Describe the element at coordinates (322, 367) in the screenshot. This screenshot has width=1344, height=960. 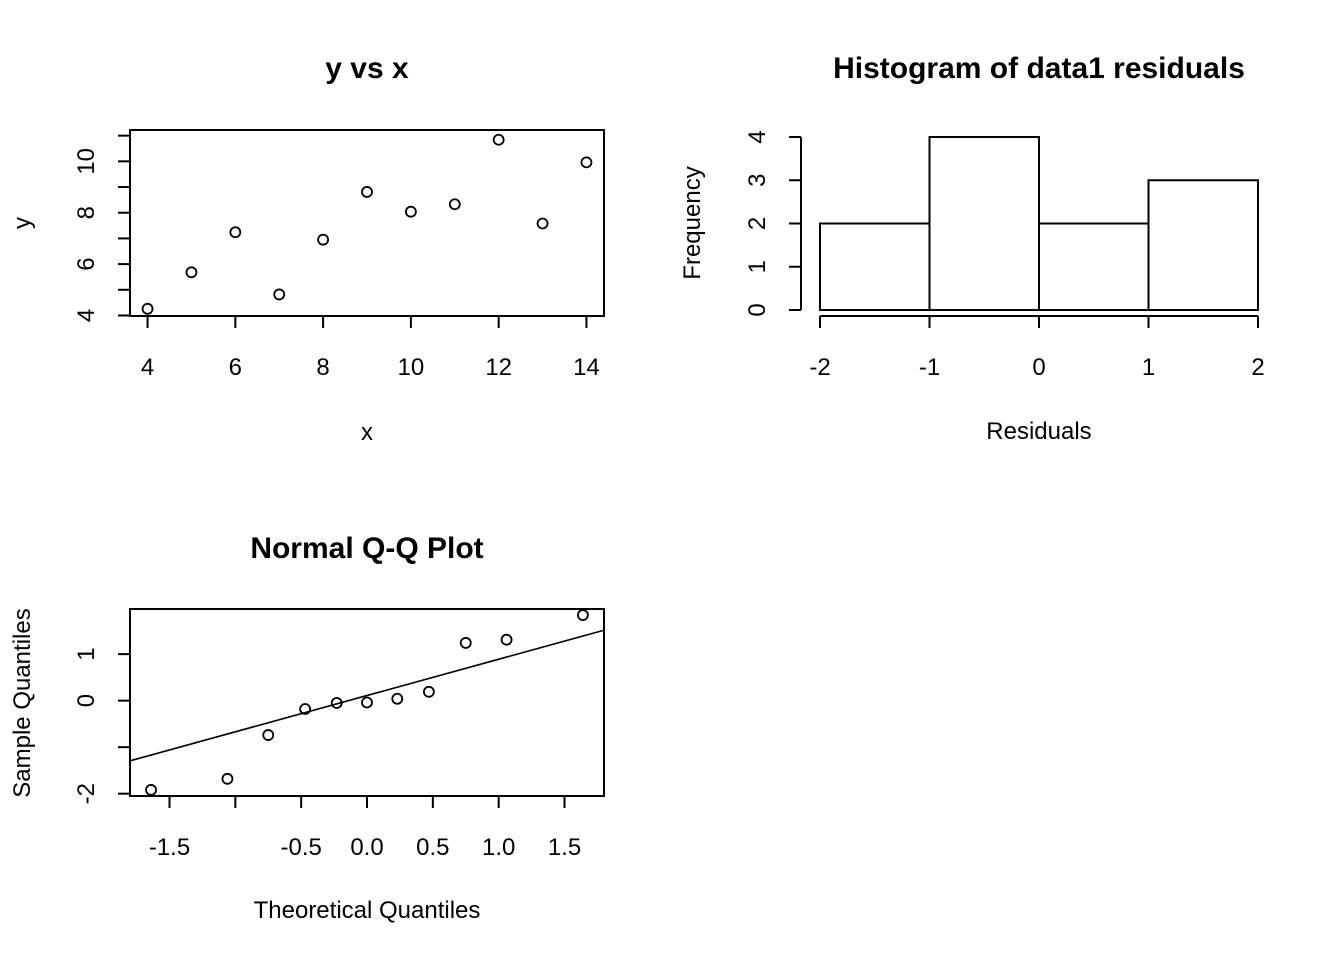
I see `scatter-x-tick-label: 8` at that location.